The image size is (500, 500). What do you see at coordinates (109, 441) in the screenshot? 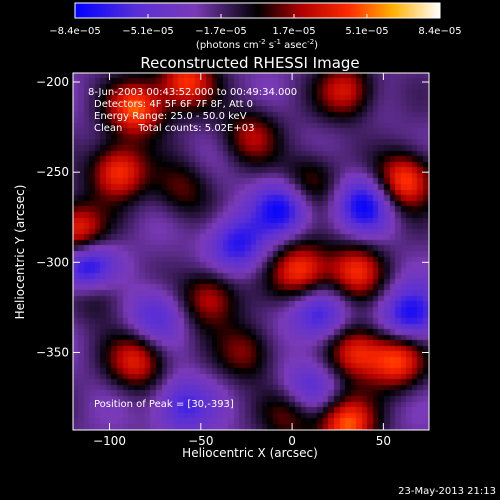
I see `x-tick-label: −100` at bounding box center [109, 441].